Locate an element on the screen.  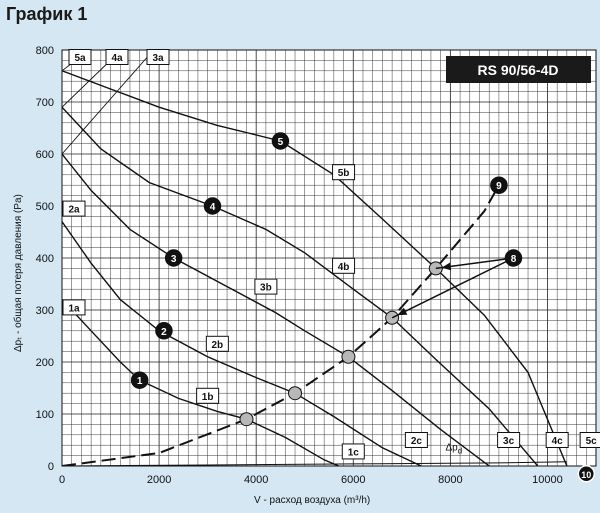
curve-label-1b-box is located at coordinates (208, 395).